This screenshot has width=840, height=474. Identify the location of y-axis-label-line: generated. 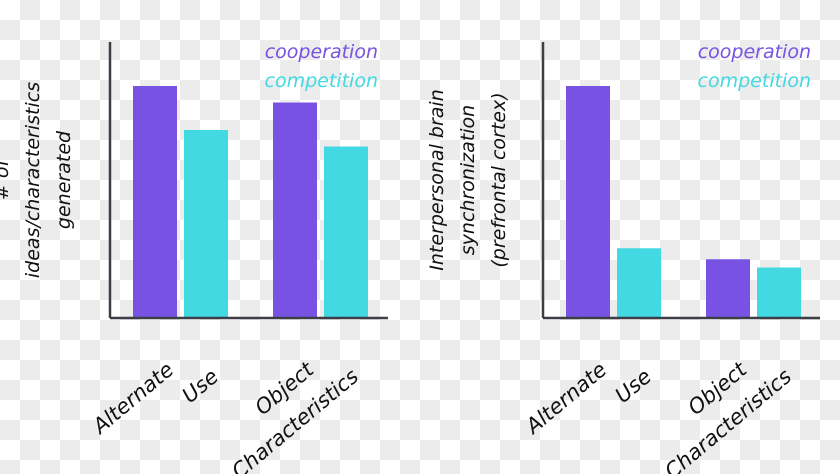
(64, 179).